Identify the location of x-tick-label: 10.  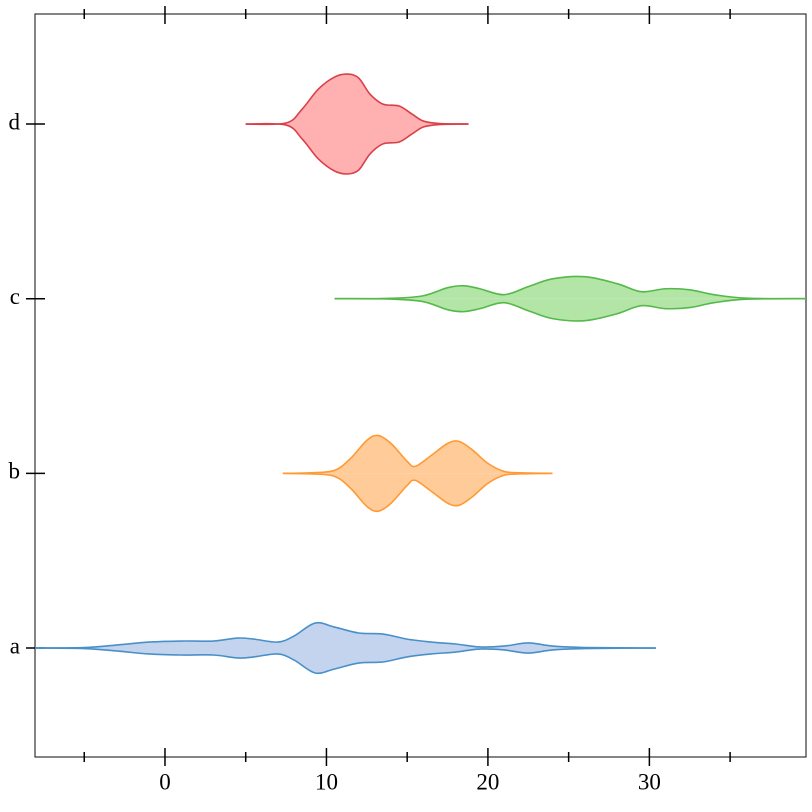
(326, 781).